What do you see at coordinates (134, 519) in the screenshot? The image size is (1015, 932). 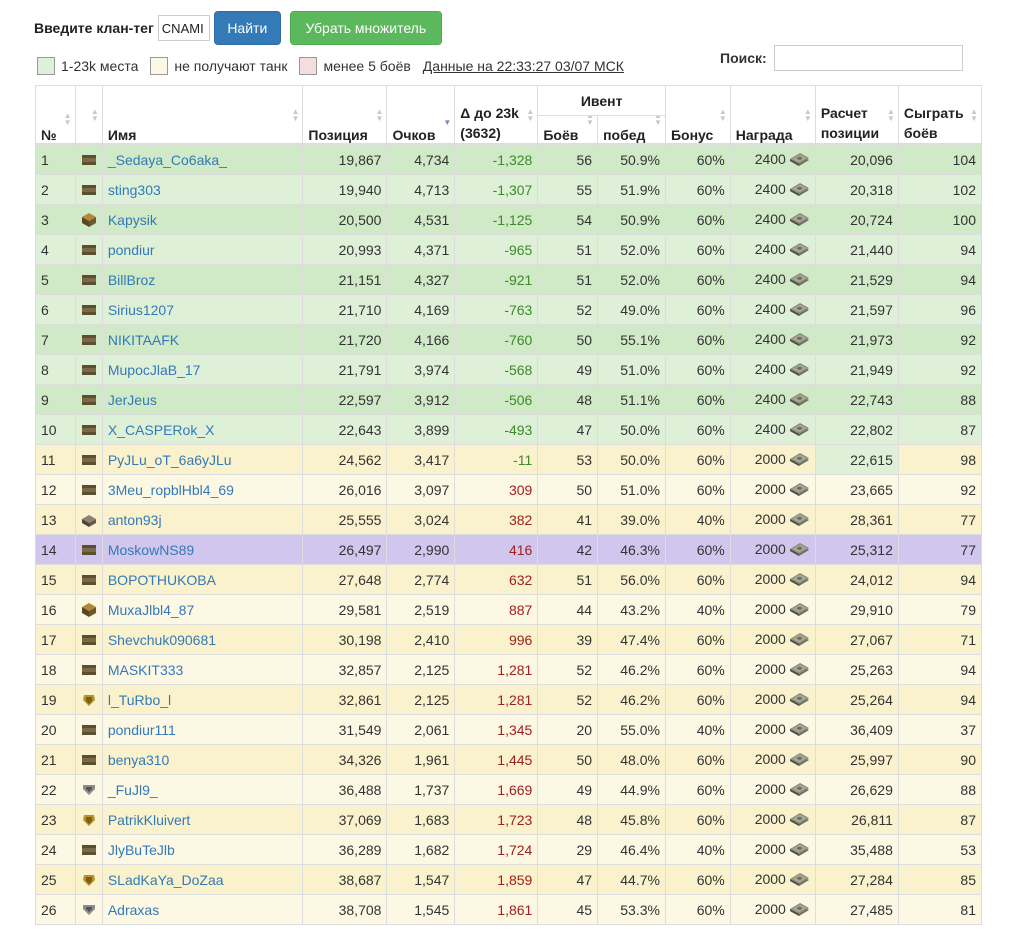 I see `player-name-link: anton93j` at bounding box center [134, 519].